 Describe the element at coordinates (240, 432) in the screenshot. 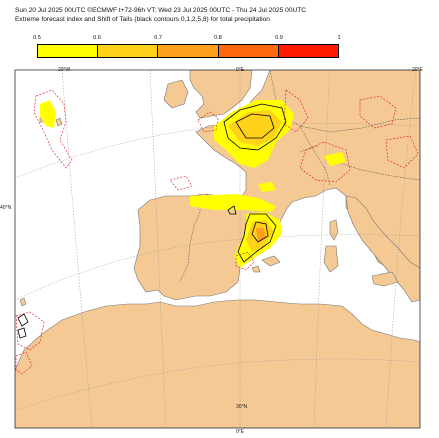

I see `grid-label-0-bottom: 0°E` at that location.